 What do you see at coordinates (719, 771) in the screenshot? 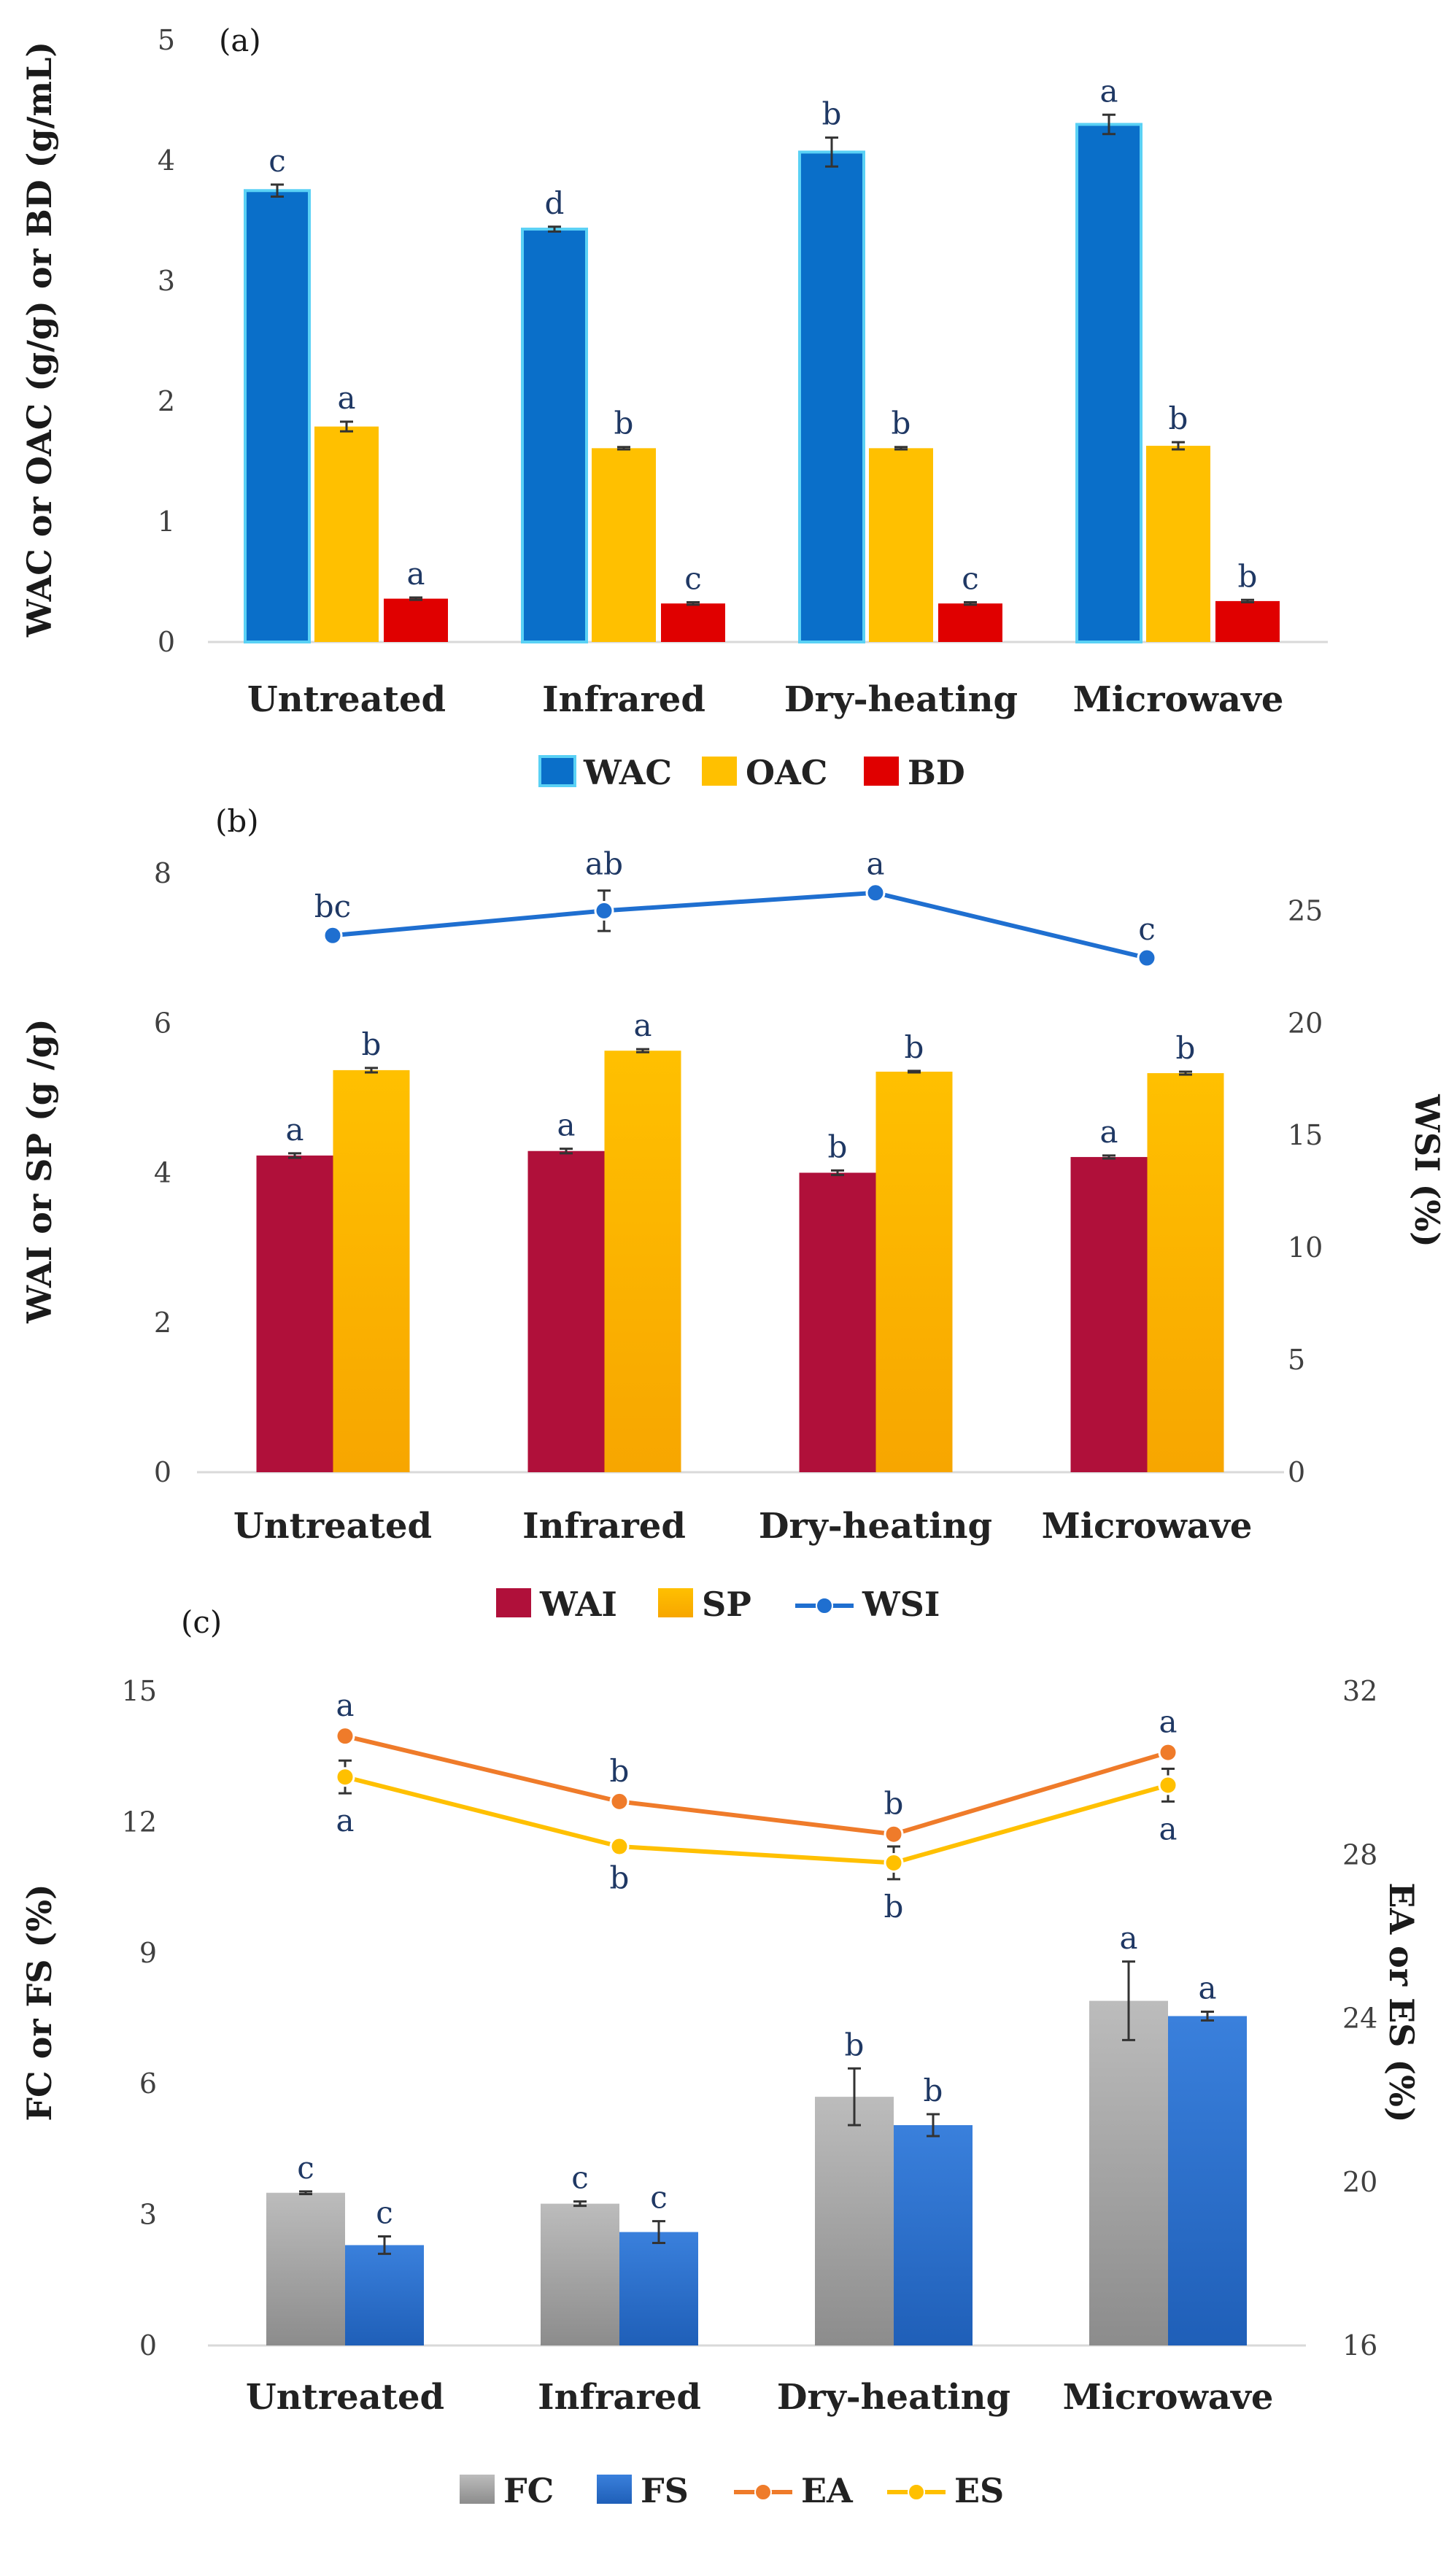
I see `legend-swatch-oac` at bounding box center [719, 771].